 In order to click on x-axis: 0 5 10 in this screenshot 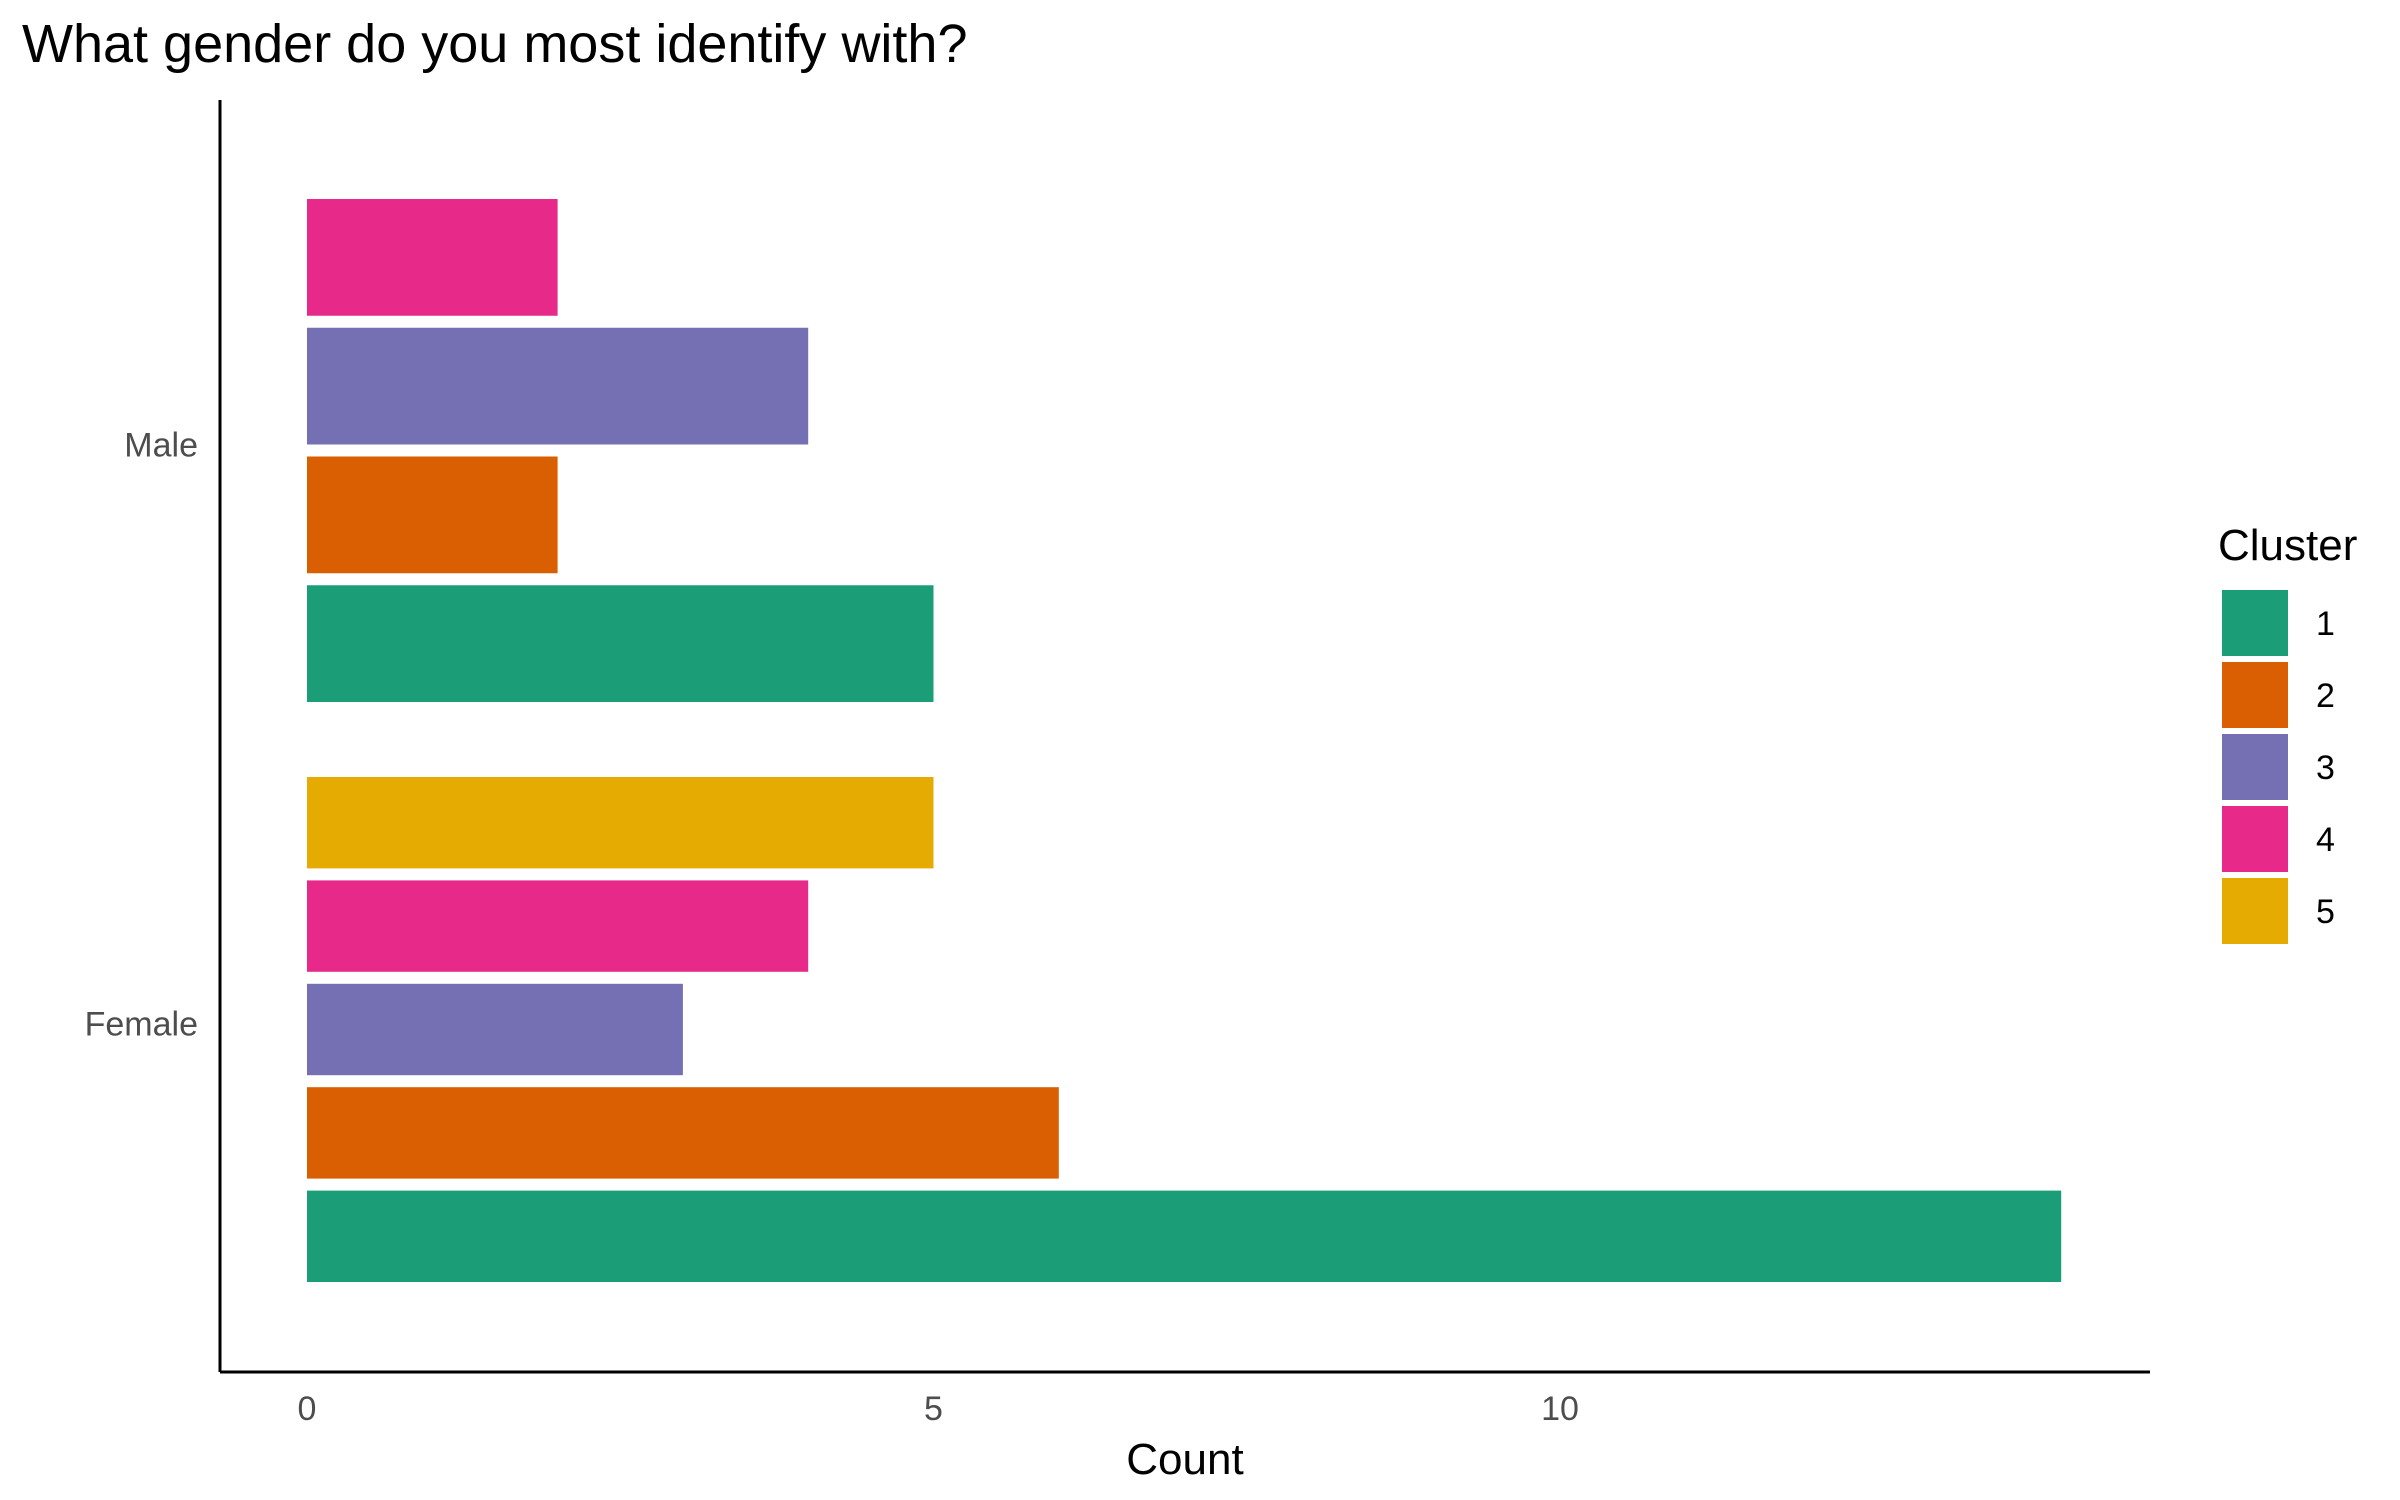, I will do `click(1185, 1399)`.